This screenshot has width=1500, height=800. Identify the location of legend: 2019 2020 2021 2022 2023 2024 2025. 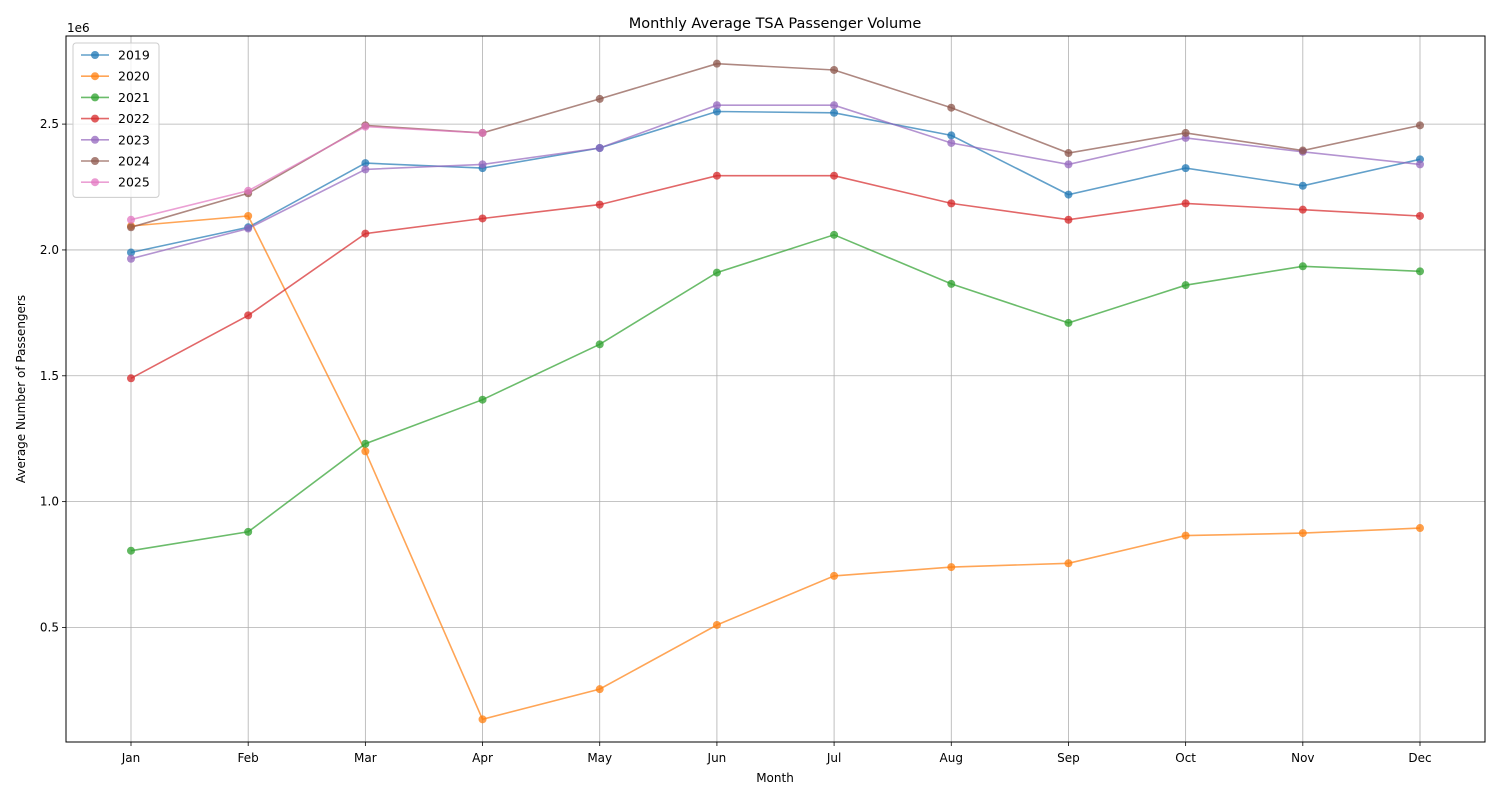
(116, 120).